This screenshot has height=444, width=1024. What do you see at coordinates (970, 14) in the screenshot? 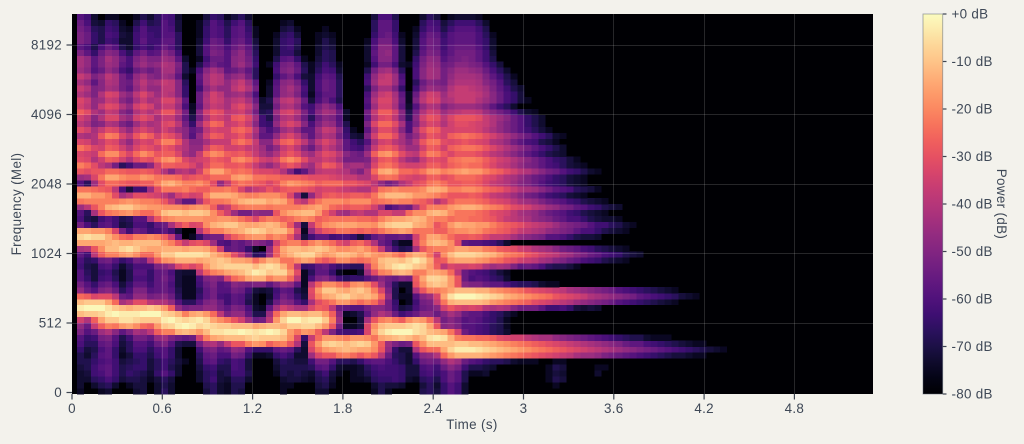
I see `svg-text: +0 dB` at bounding box center [970, 14].